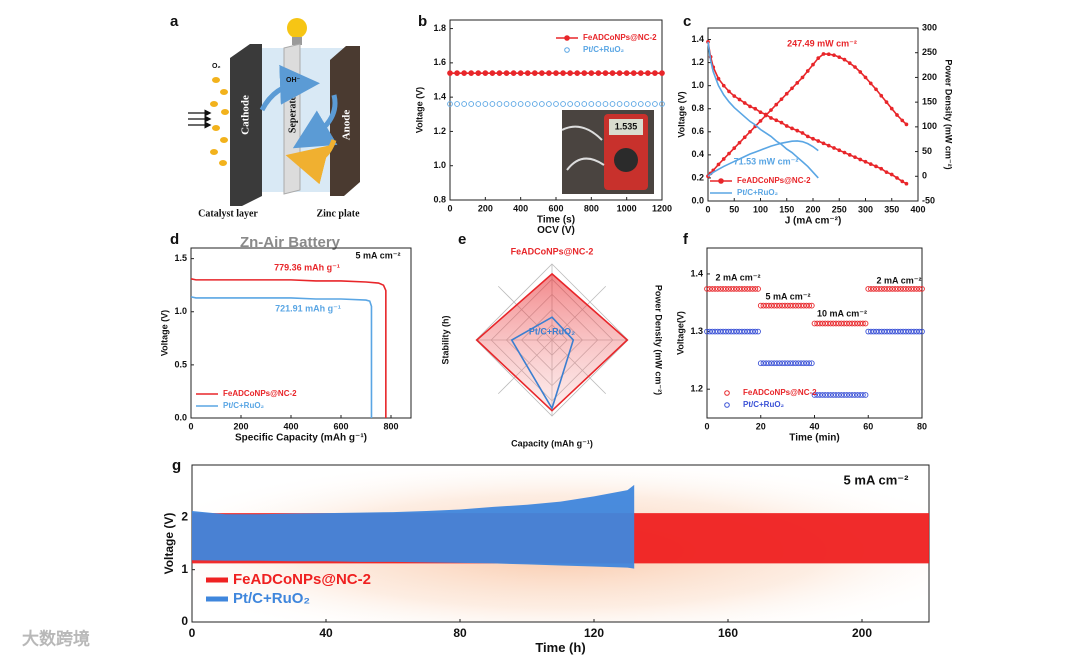 The width and height of the screenshot is (1080, 665). What do you see at coordinates (928, 200) in the screenshot?
I see `y2-tick-label: -50` at bounding box center [928, 200].